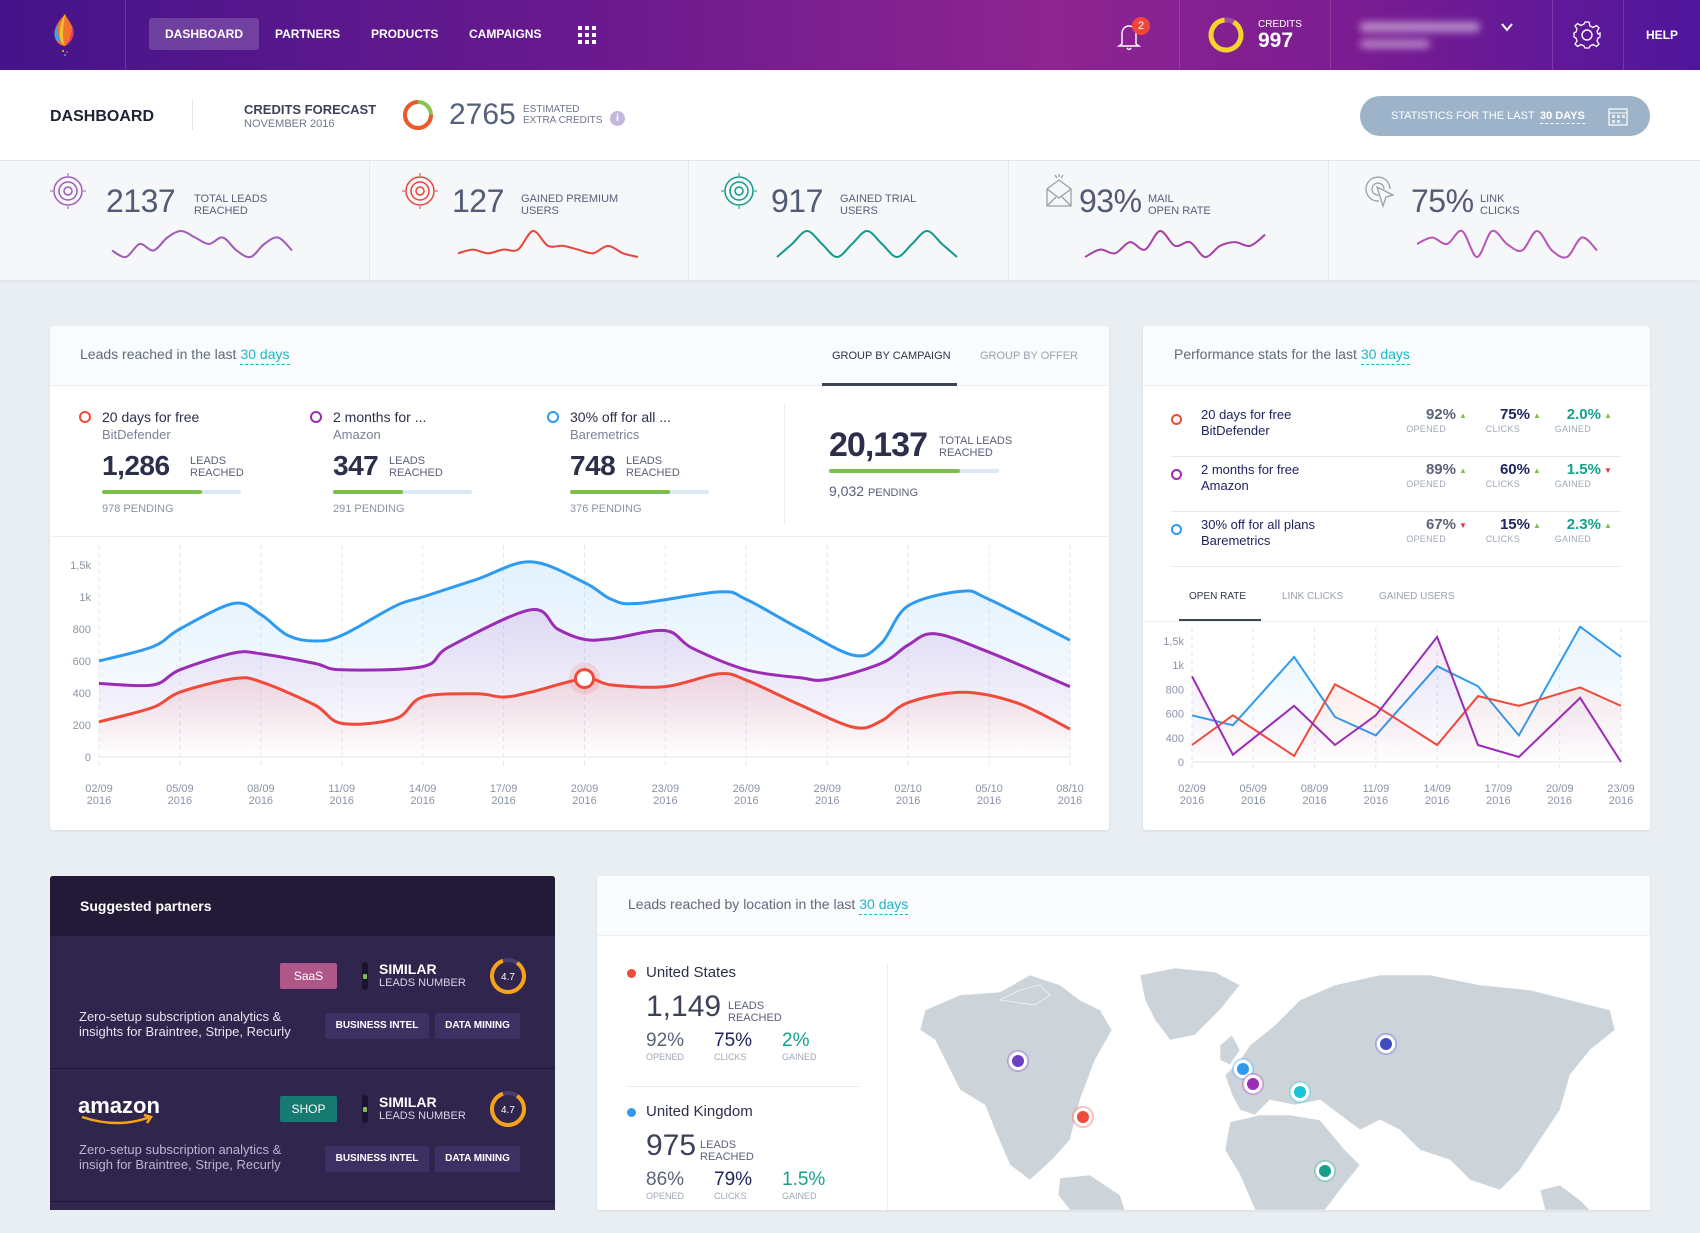 Image resolution: width=1700 pixels, height=1233 pixels. Describe the element at coordinates (404, 34) in the screenshot. I see `nav-products: PRODUCTS` at that location.